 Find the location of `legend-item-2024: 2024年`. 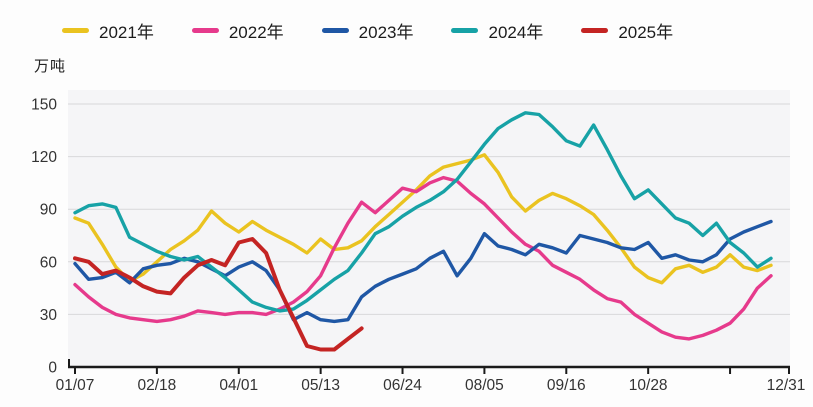

legend-item-2024: 2024年 is located at coordinates (497, 30).